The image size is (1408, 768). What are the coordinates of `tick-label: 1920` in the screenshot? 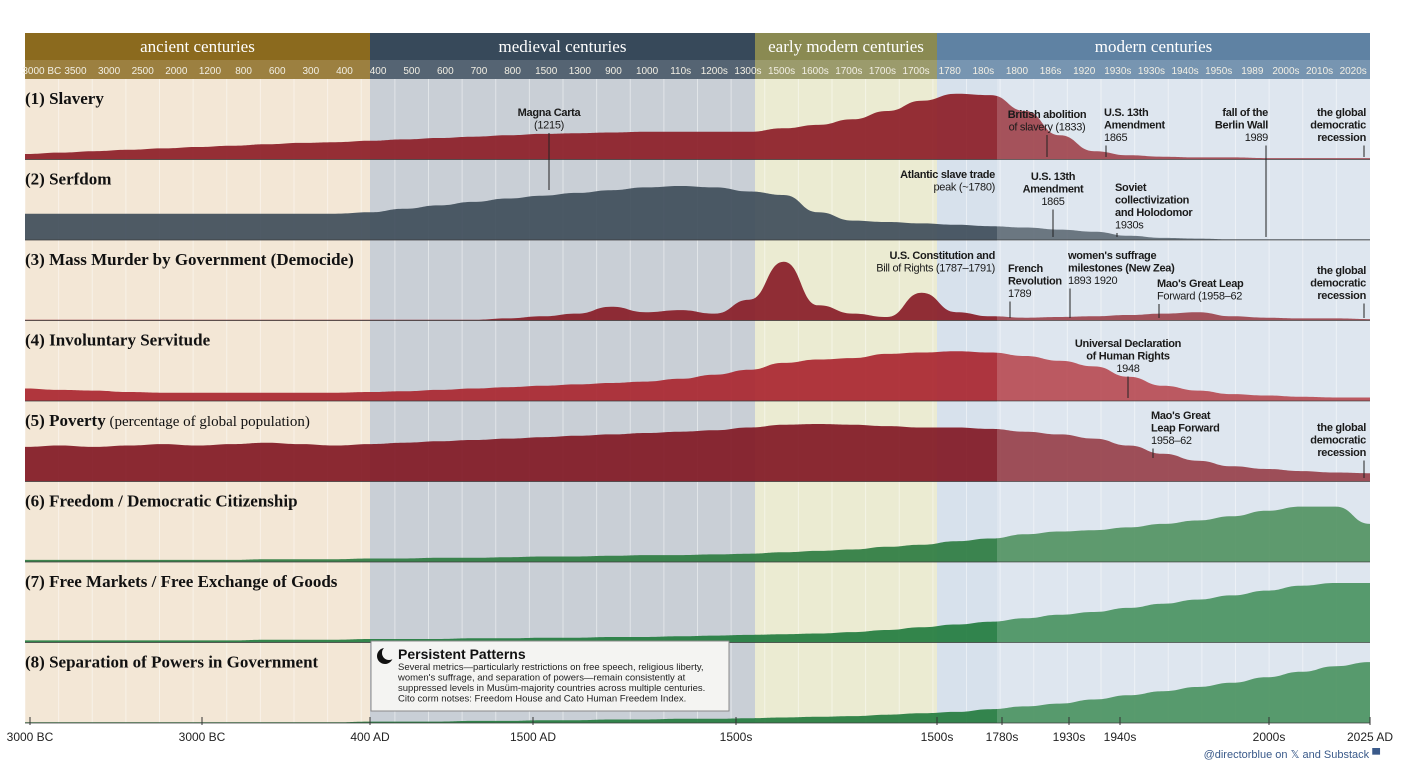 It's located at (1084, 71).